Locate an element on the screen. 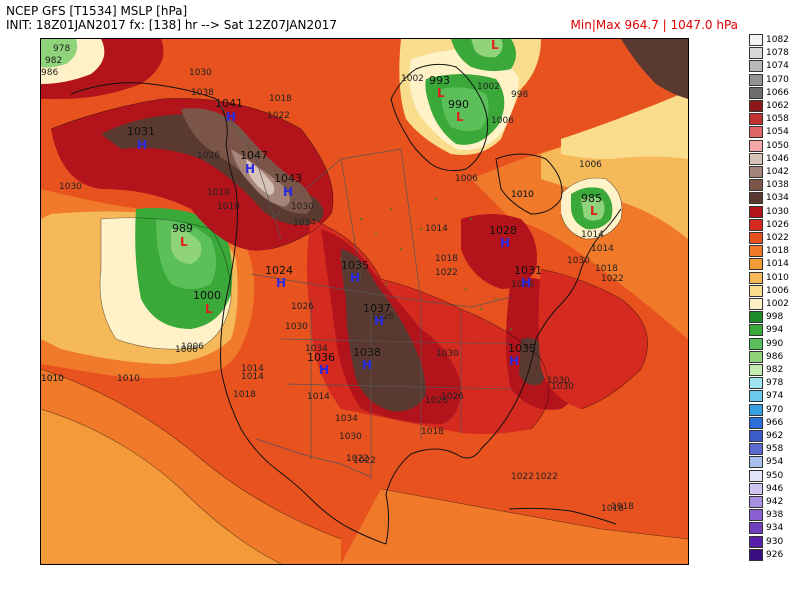 The height and width of the screenshot is (599, 796). contour-label: 1034 is located at coordinates (316, 349).